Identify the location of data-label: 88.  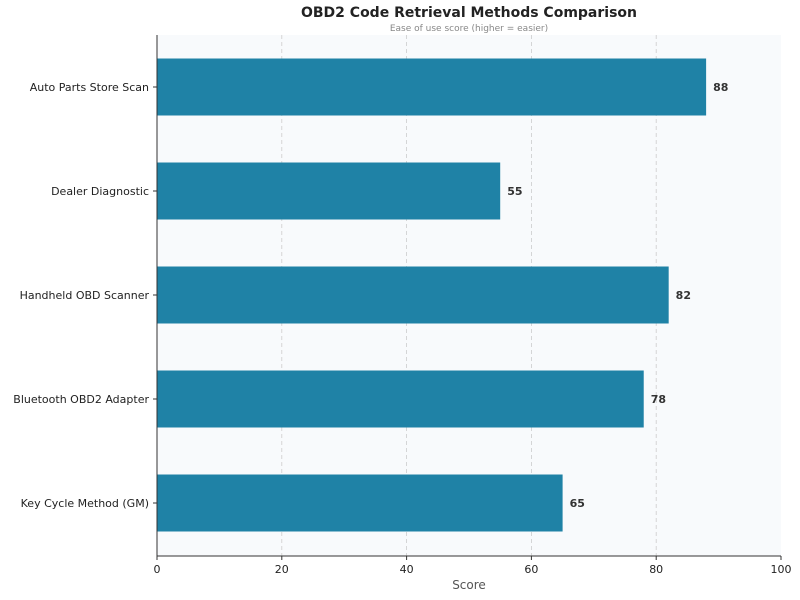
(720, 87).